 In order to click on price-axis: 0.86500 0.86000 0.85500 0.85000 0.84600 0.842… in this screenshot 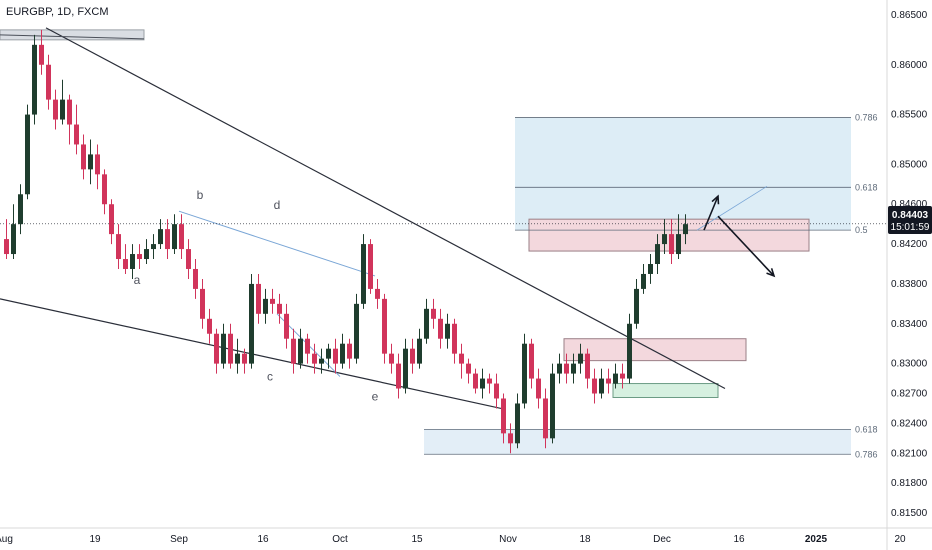, I will do `click(909, 264)`.